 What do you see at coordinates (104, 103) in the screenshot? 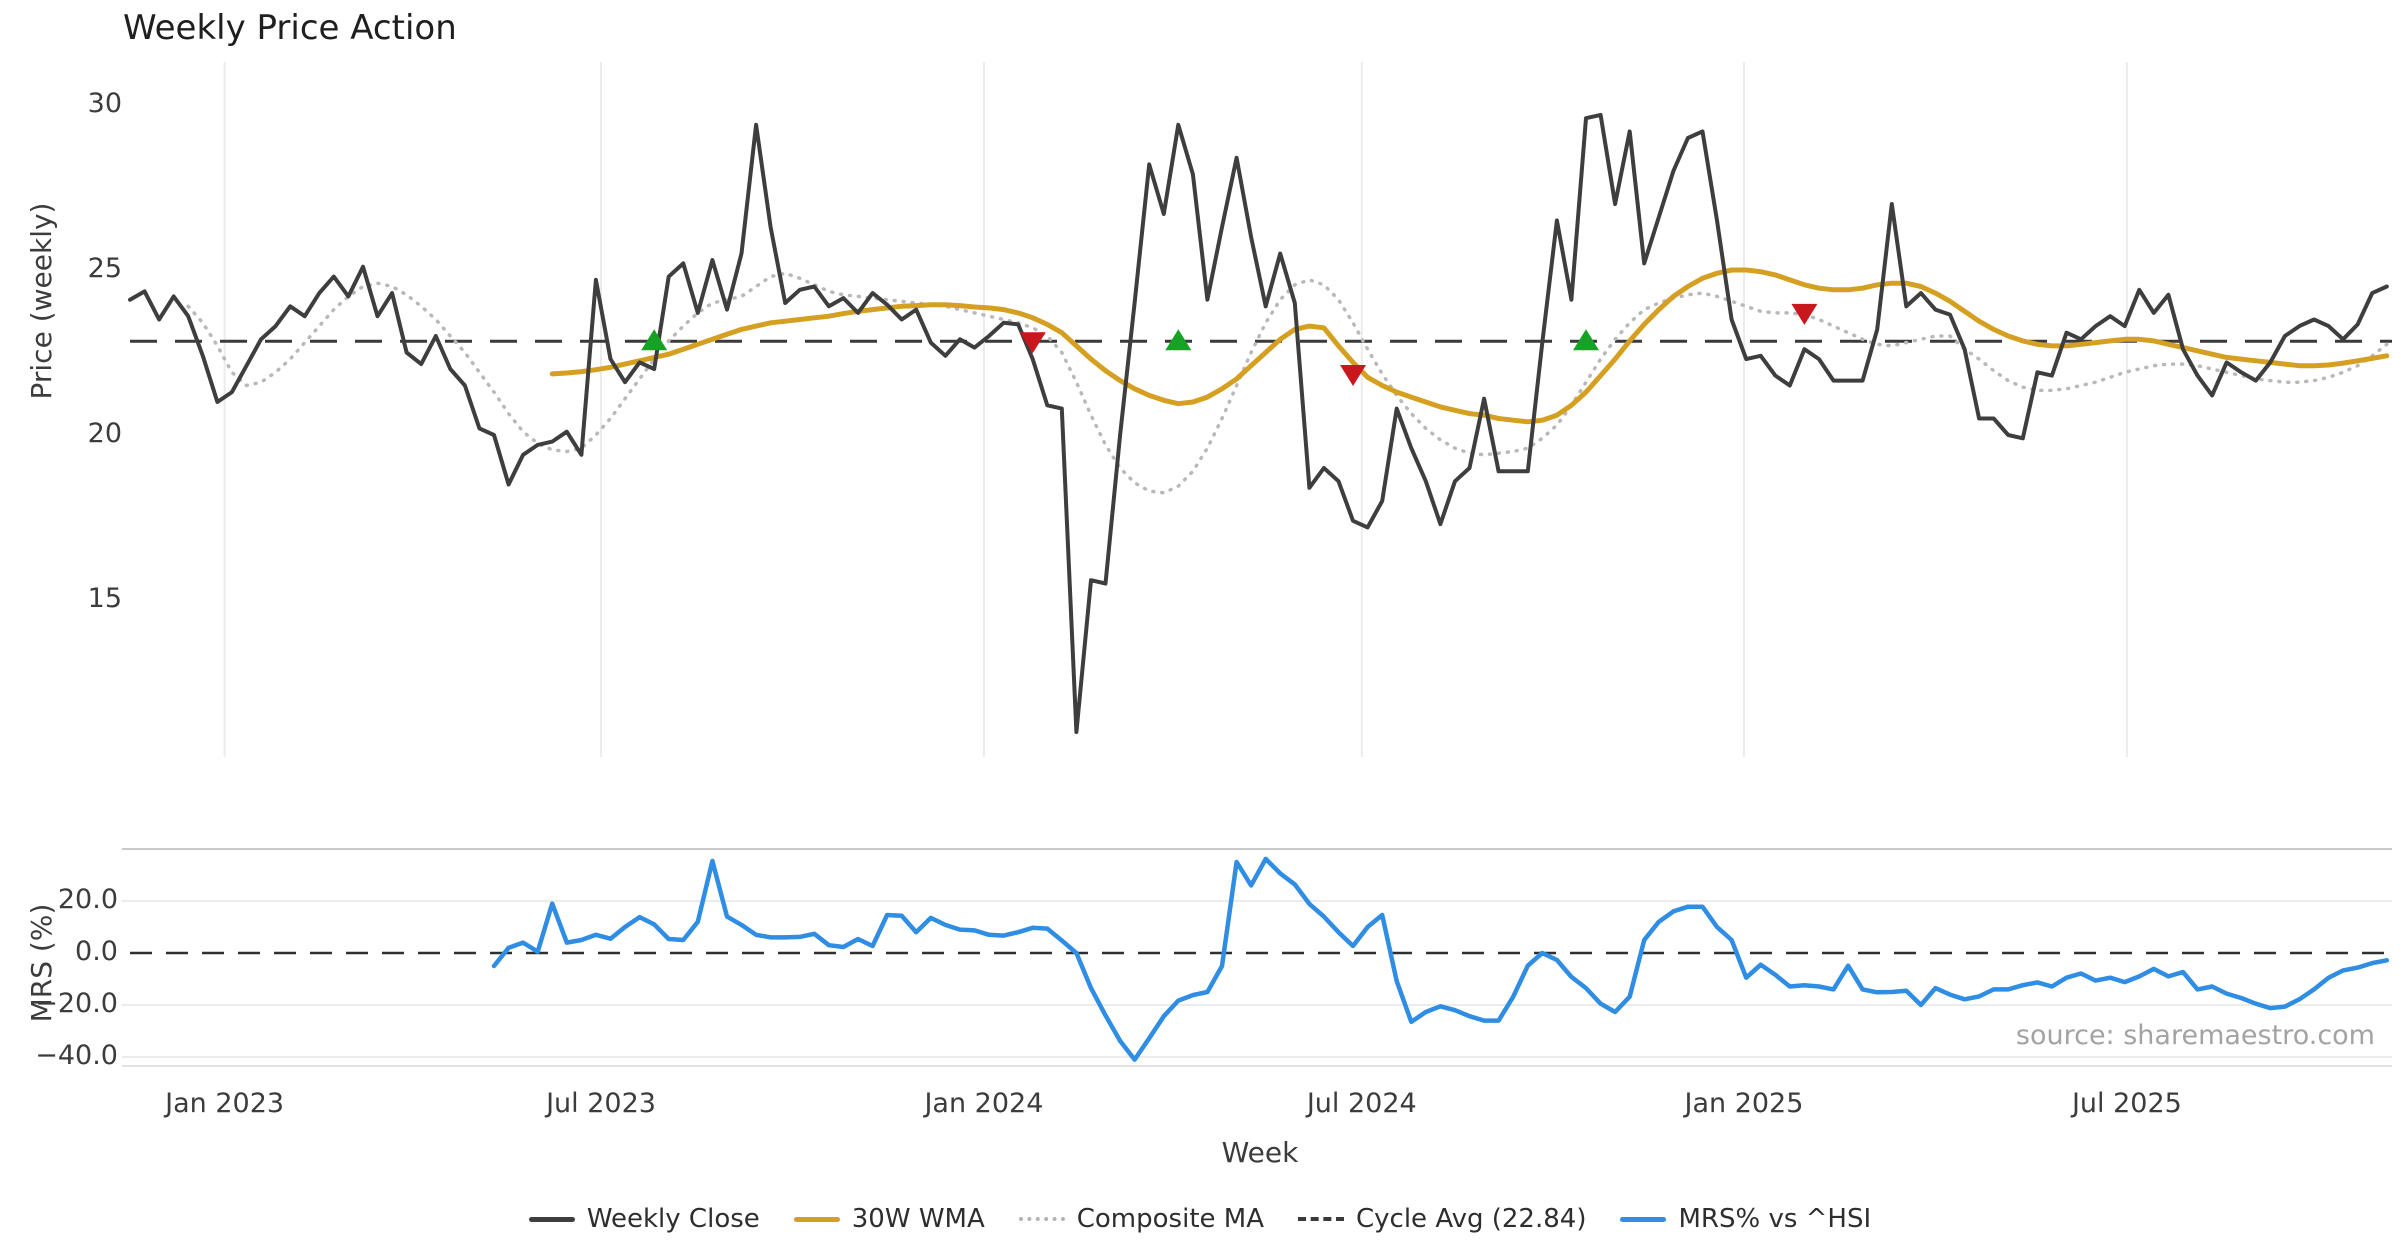
I see `price-tick-label: 30` at bounding box center [104, 103].